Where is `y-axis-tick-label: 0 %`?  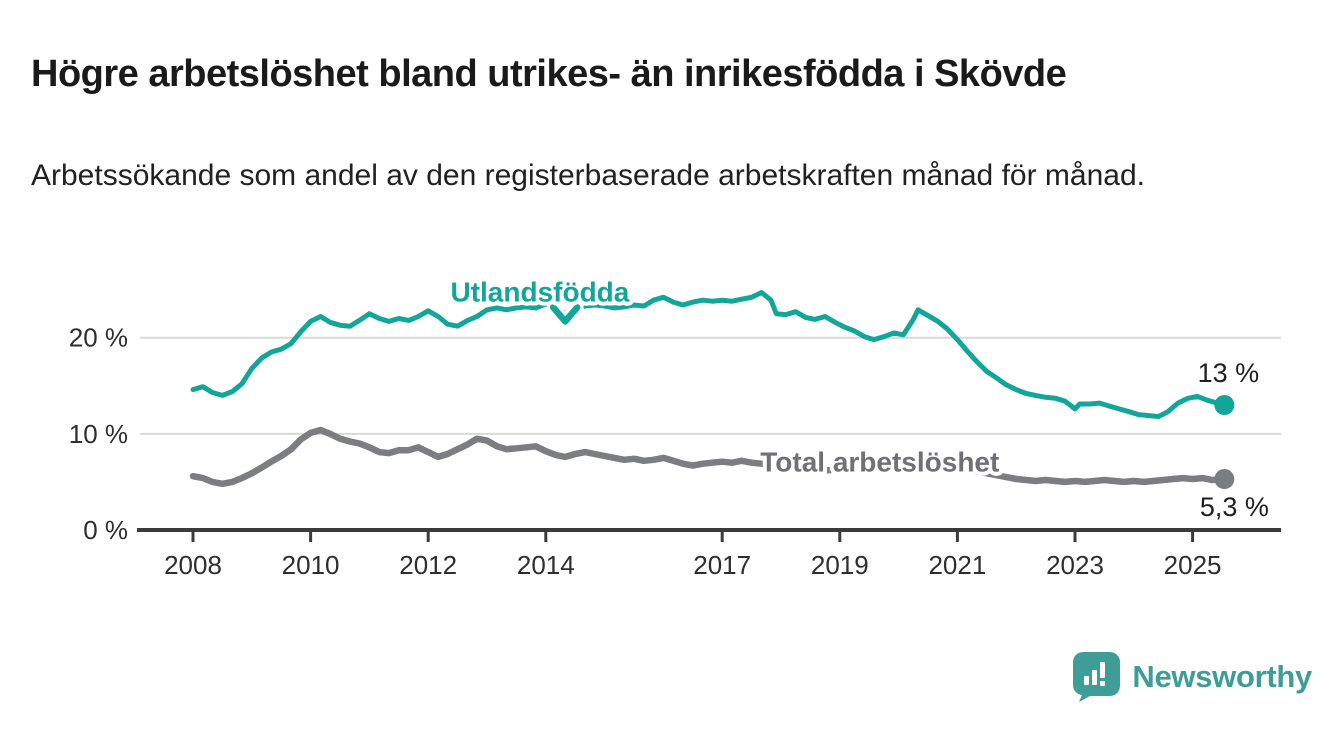
y-axis-tick-label: 0 % is located at coordinates (105, 530).